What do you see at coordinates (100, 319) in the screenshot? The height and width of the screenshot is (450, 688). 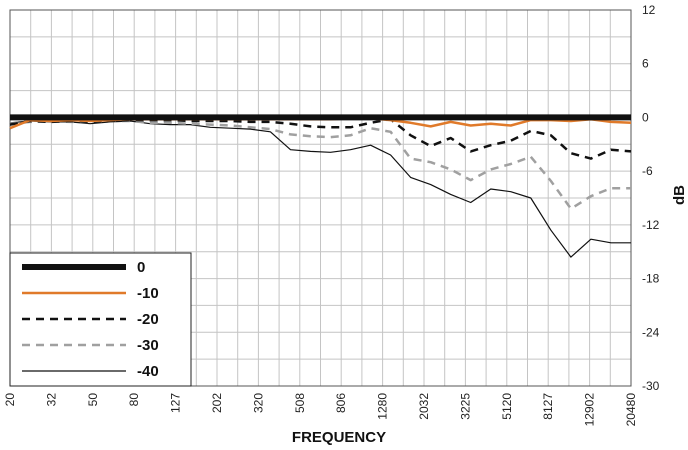 I see `legend: 0 -10 -20 -30 -40` at bounding box center [100, 319].